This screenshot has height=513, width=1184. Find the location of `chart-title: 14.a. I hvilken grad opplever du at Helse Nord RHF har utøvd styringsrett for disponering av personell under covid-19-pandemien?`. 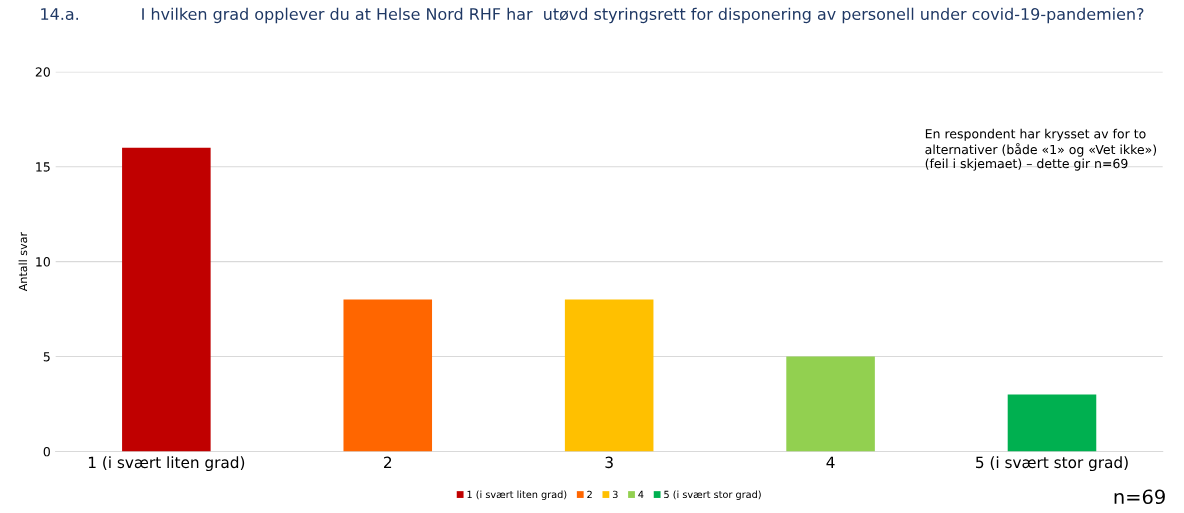

chart-title: 14.a. I hvilken grad opplever du at Helse Nord RHF har utøvd styringsrett for disponering av personell under covid-19-pandemien? is located at coordinates (592, 15).